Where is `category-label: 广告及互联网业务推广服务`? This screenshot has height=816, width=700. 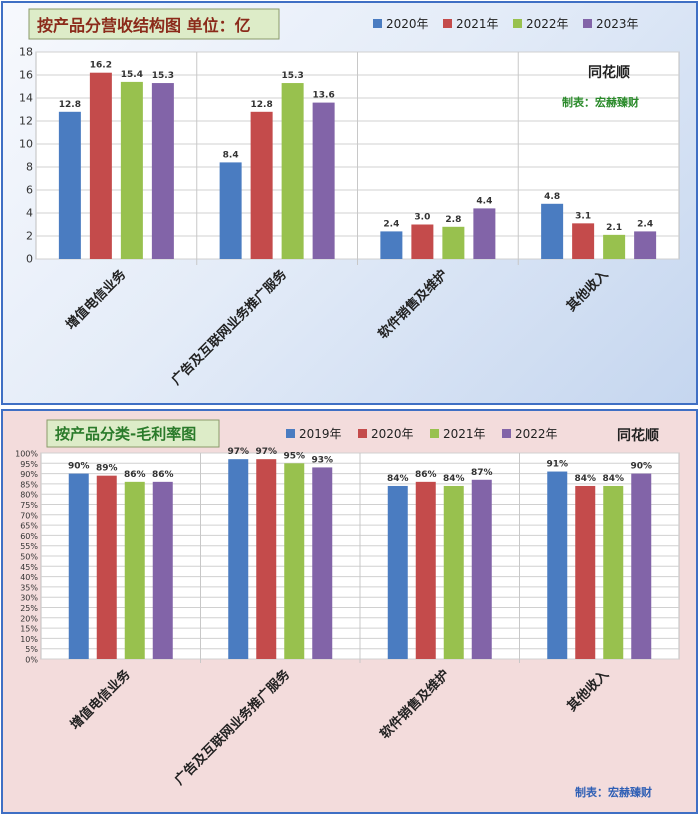 category-label: 广告及互联网业务推广服务 is located at coordinates (229, 327).